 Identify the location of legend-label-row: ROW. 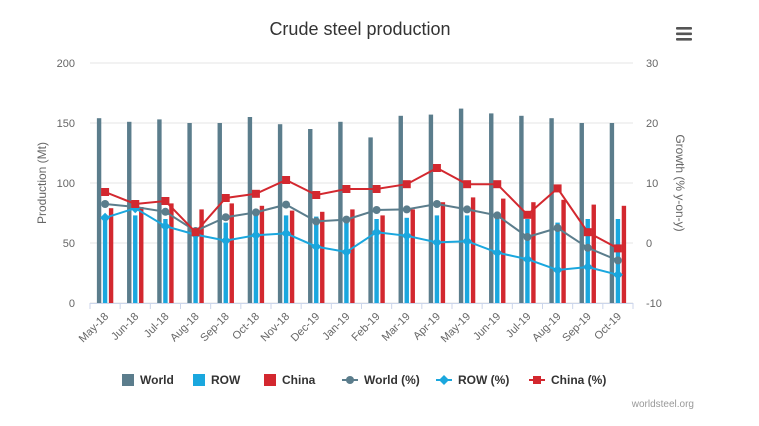
(226, 380).